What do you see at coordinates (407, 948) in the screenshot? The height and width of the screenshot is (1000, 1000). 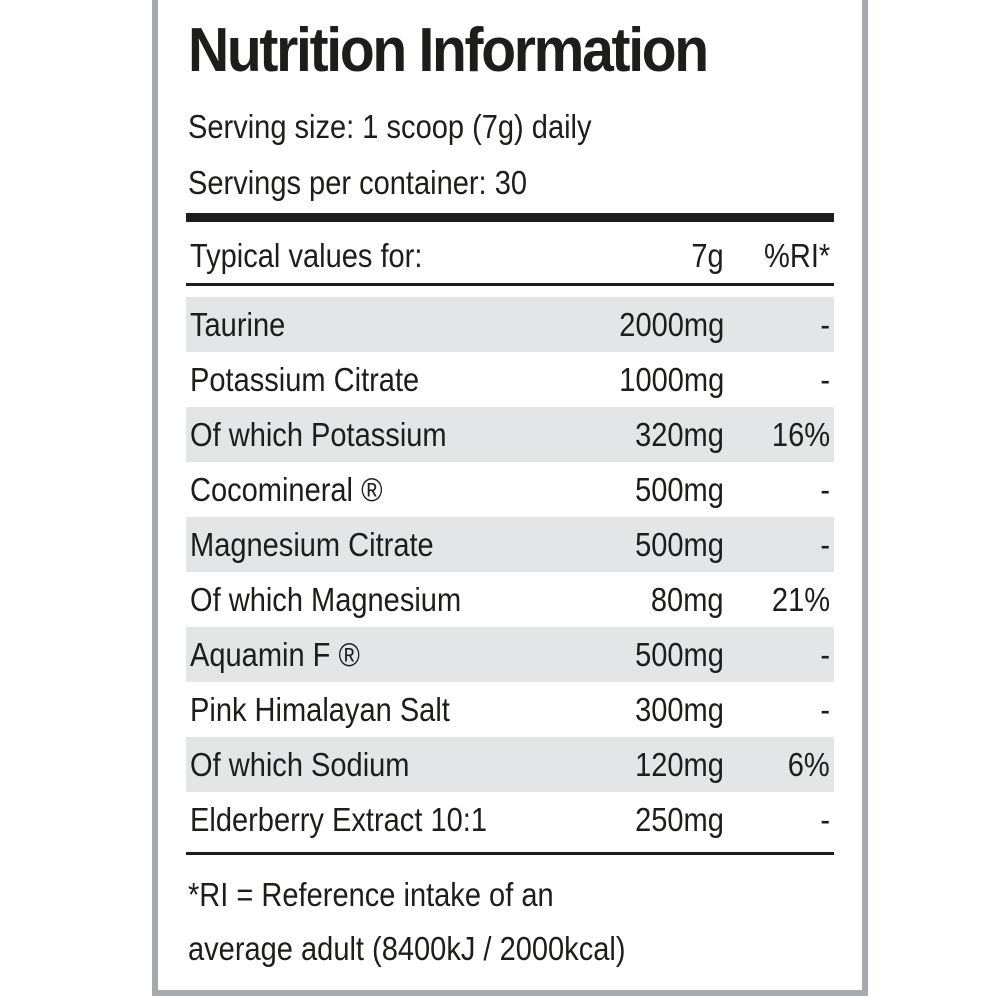 I see `footnote-line-2: average adult (8400kJ / 2000kcal)` at bounding box center [407, 948].